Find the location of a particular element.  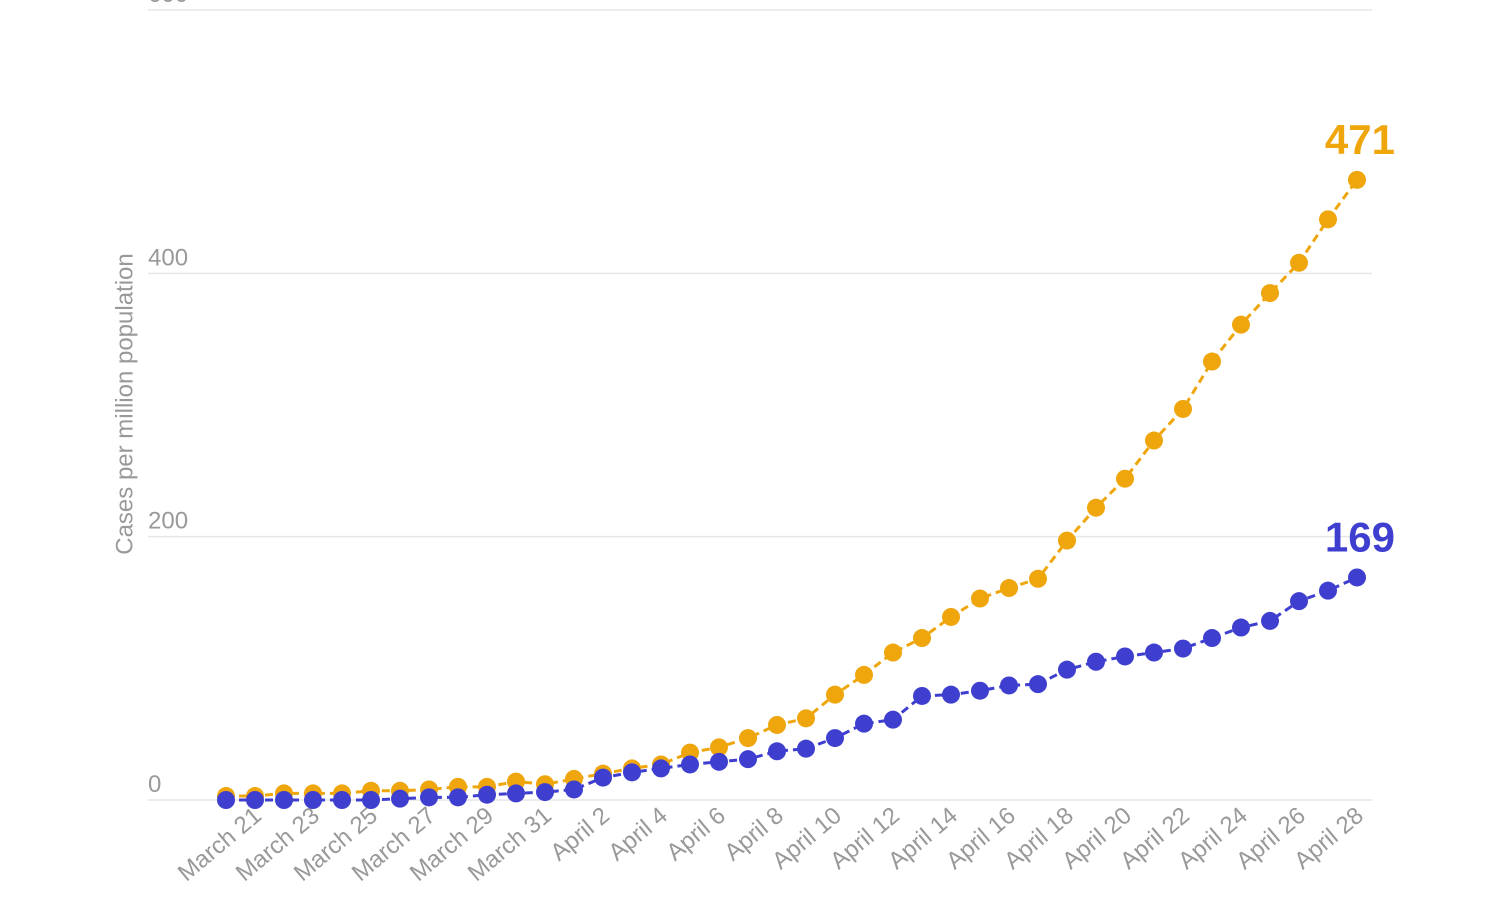

y-tick-label: 0 is located at coordinates (154, 784).